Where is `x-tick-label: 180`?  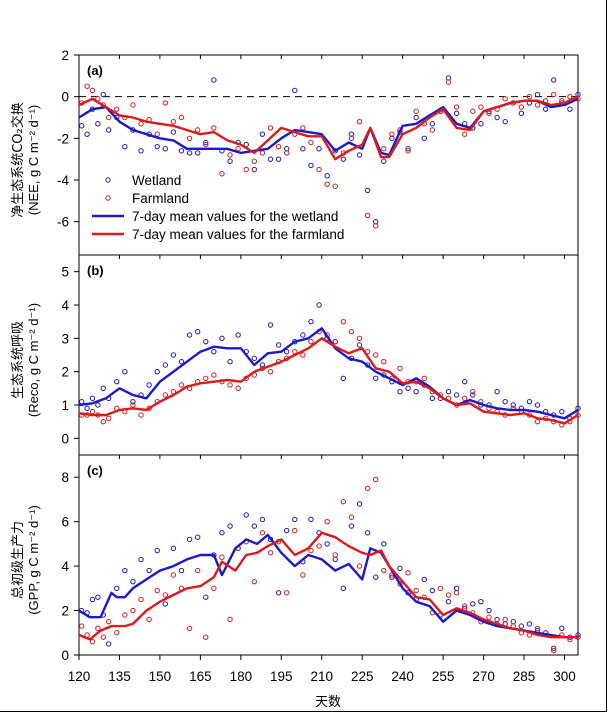 x-tick-label: 180 is located at coordinates (241, 676).